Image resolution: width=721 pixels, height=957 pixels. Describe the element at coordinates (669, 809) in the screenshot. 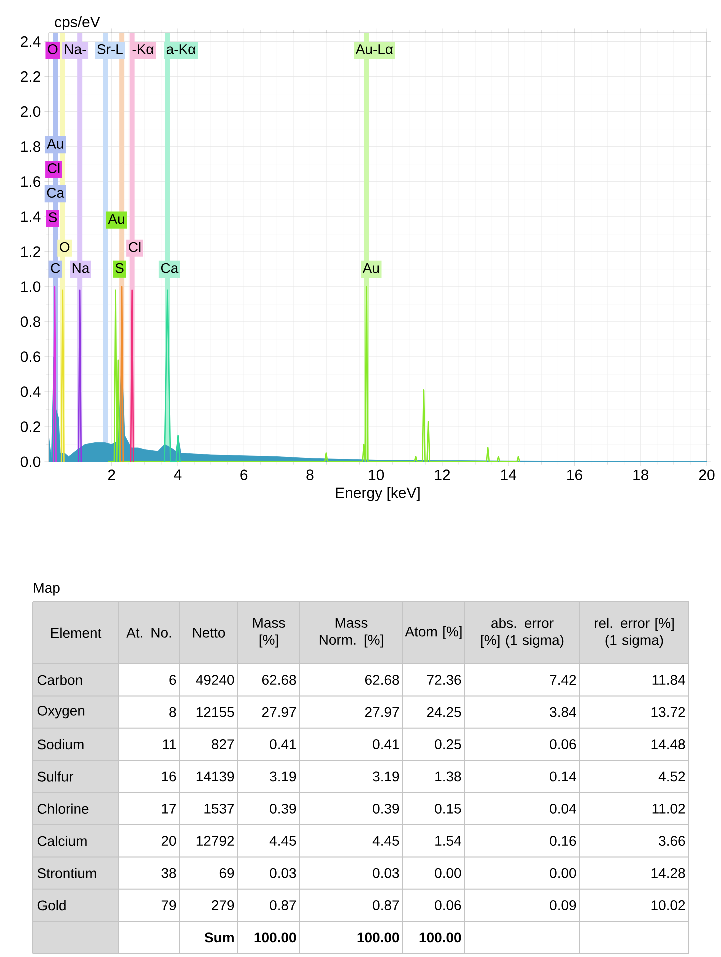

I see `text: 11.02` at that location.